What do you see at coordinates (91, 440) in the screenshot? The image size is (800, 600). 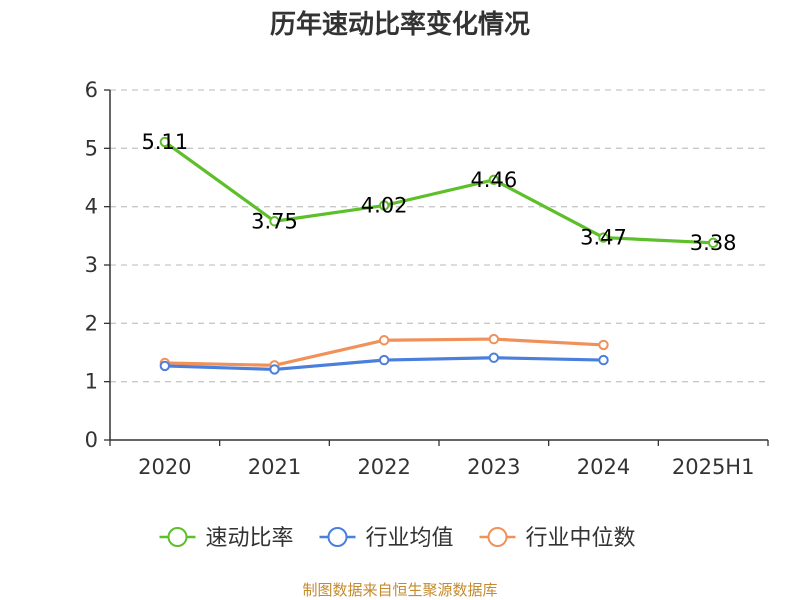 I see `y-tick-label: 0` at bounding box center [91, 440].